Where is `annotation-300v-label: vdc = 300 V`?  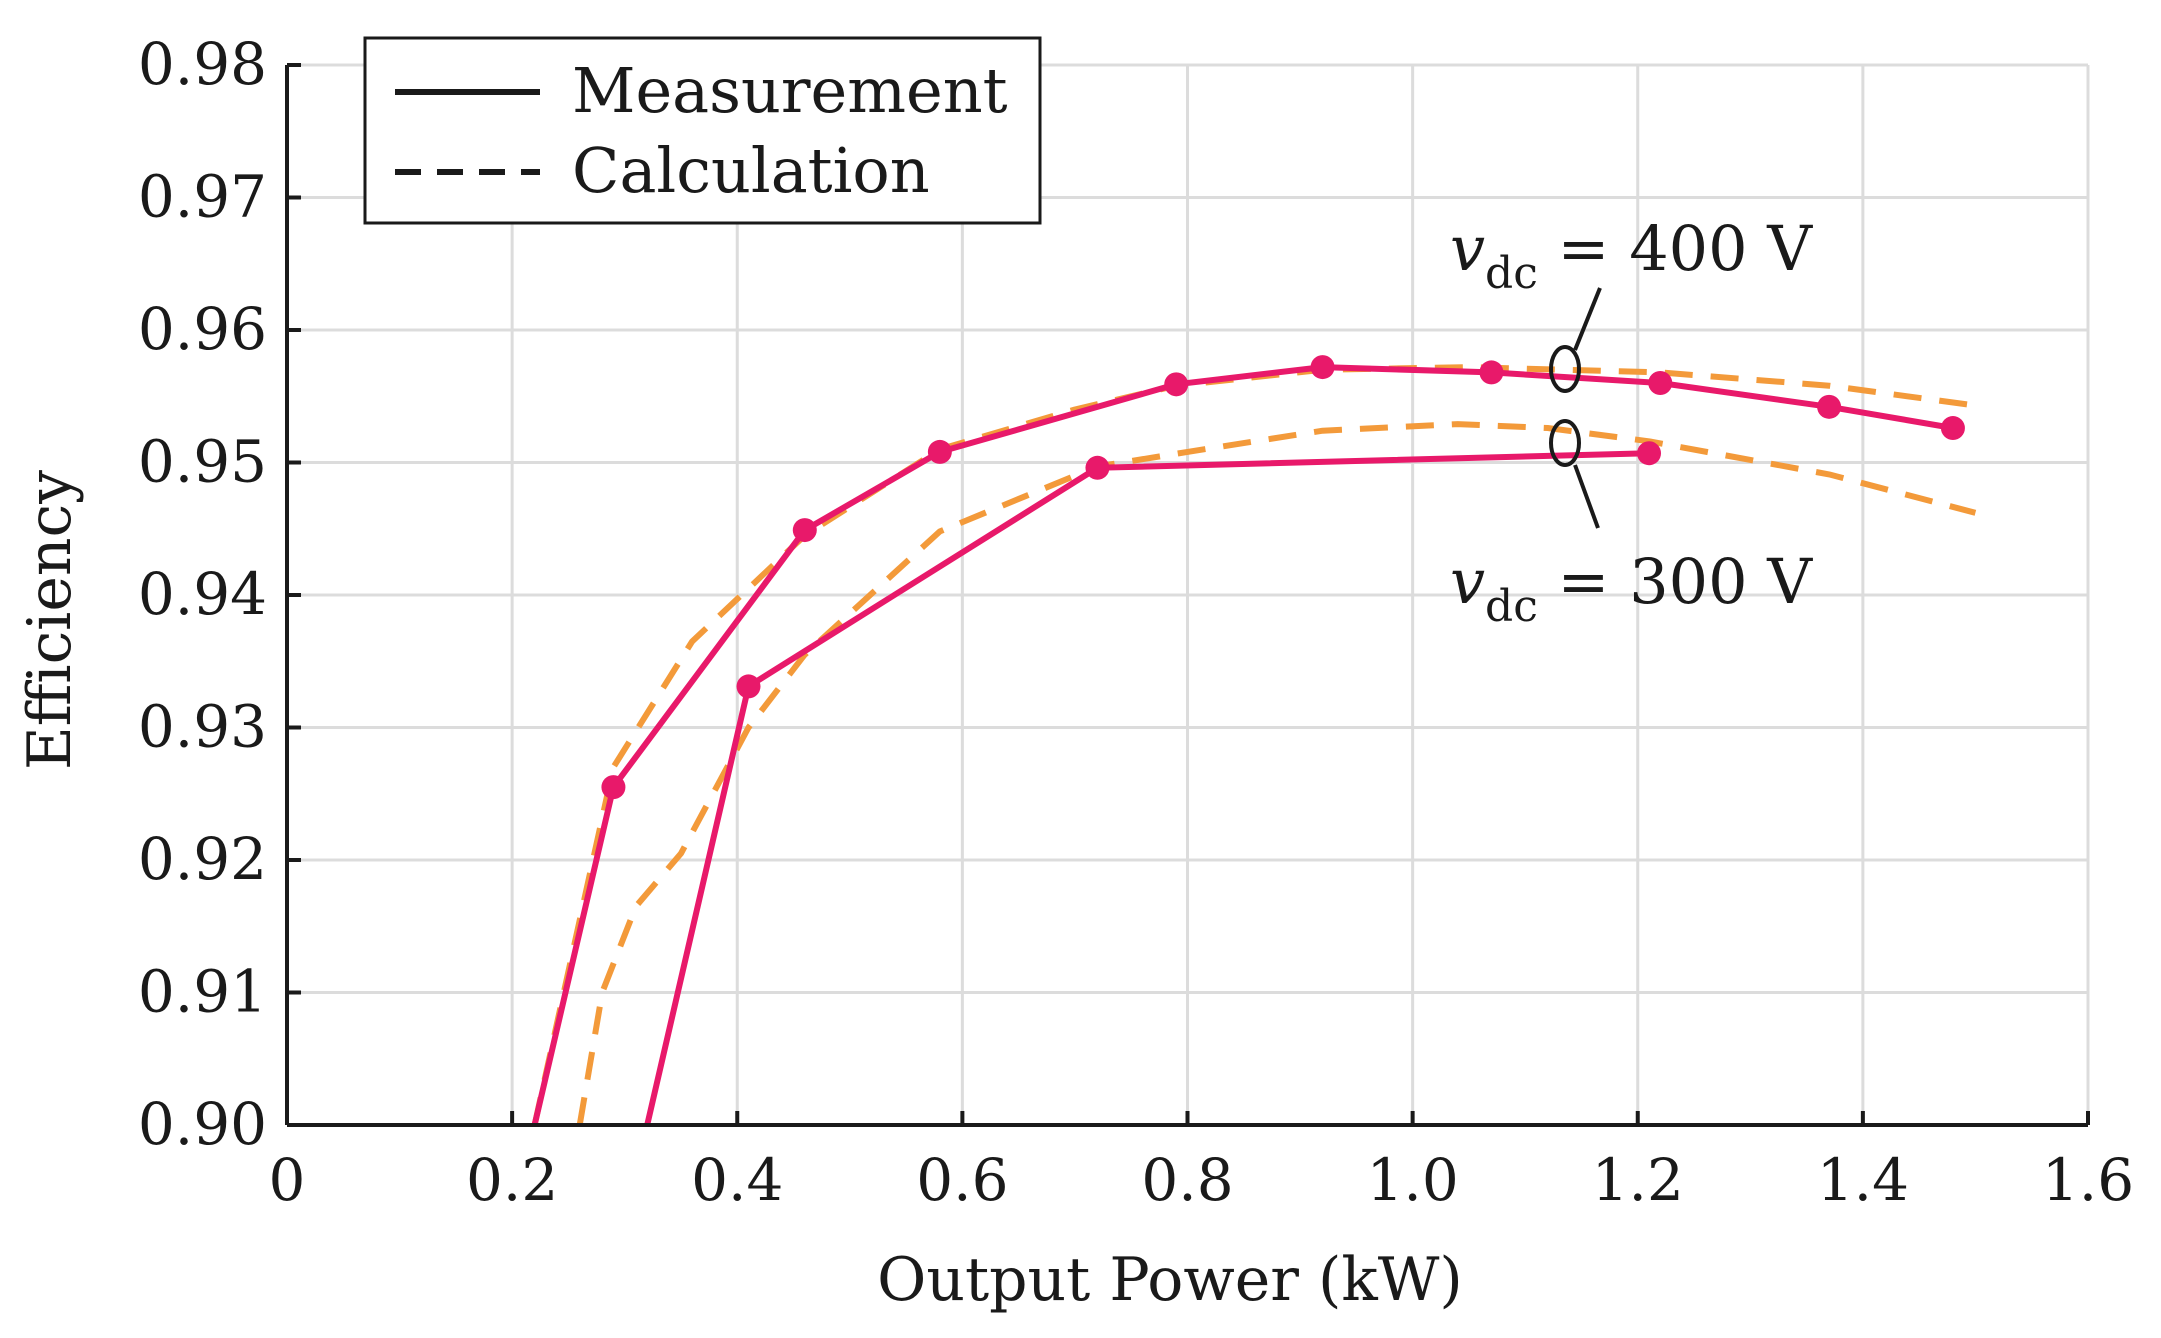 annotation-300v-label: vdc = 300 V is located at coordinates (1631, 588).